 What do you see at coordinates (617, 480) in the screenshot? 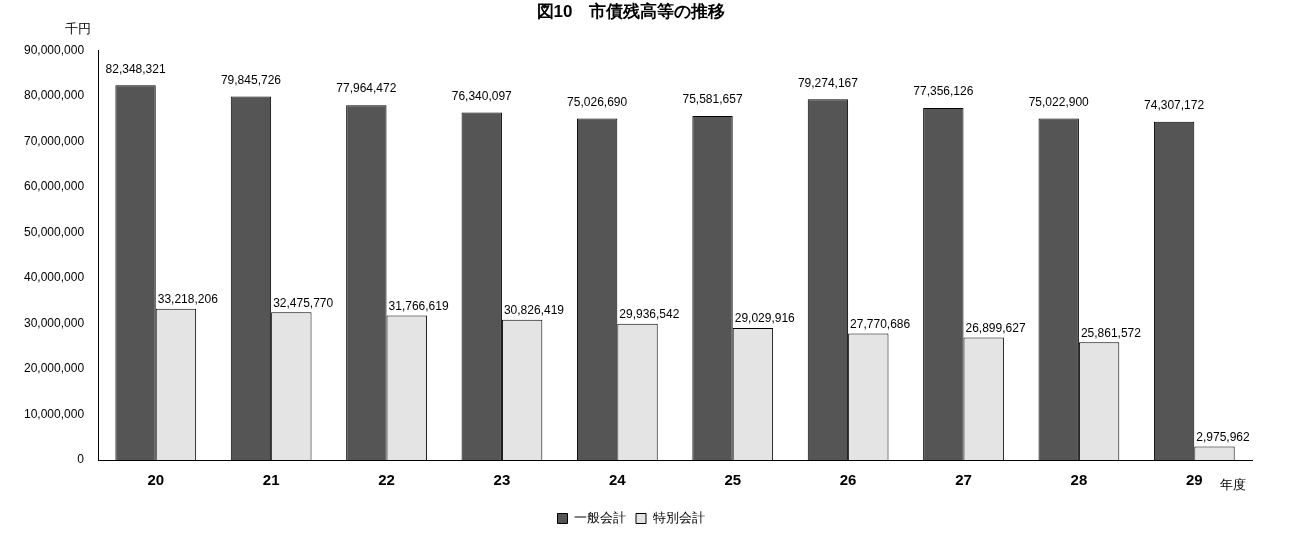
I see `x-tick-label: 24` at bounding box center [617, 480].